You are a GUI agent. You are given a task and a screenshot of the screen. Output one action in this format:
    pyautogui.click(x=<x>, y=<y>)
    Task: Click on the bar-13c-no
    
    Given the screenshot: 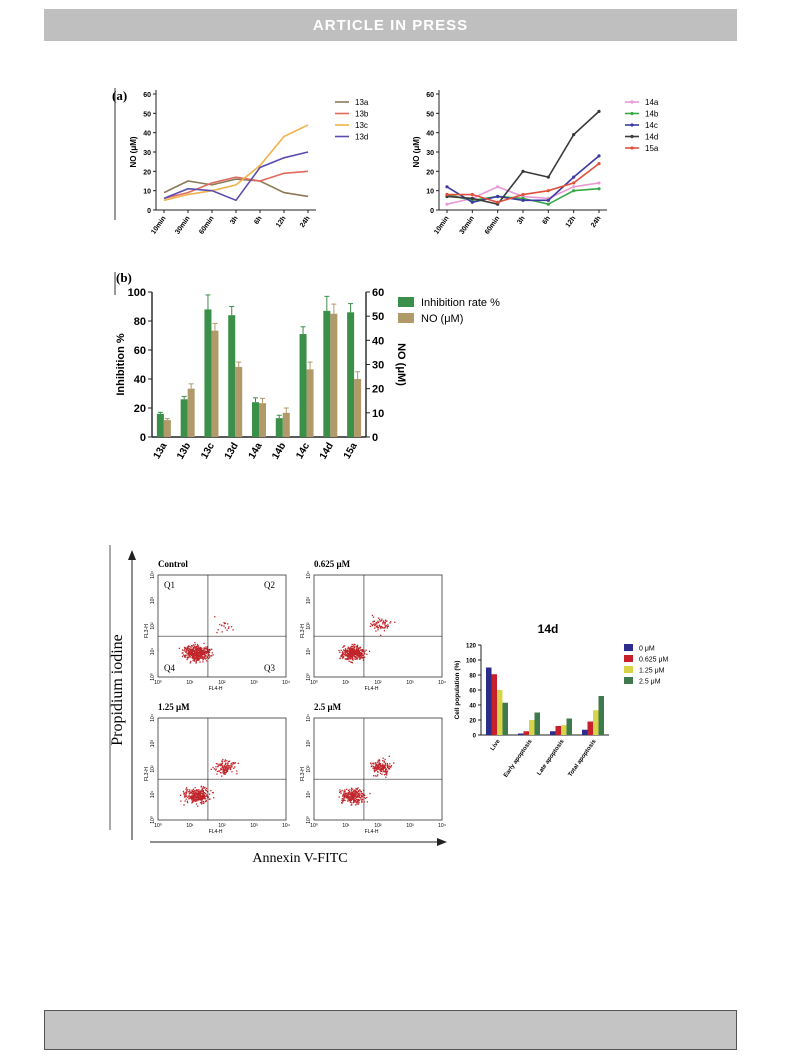 What is the action you would take?
    pyautogui.click(x=215, y=383)
    